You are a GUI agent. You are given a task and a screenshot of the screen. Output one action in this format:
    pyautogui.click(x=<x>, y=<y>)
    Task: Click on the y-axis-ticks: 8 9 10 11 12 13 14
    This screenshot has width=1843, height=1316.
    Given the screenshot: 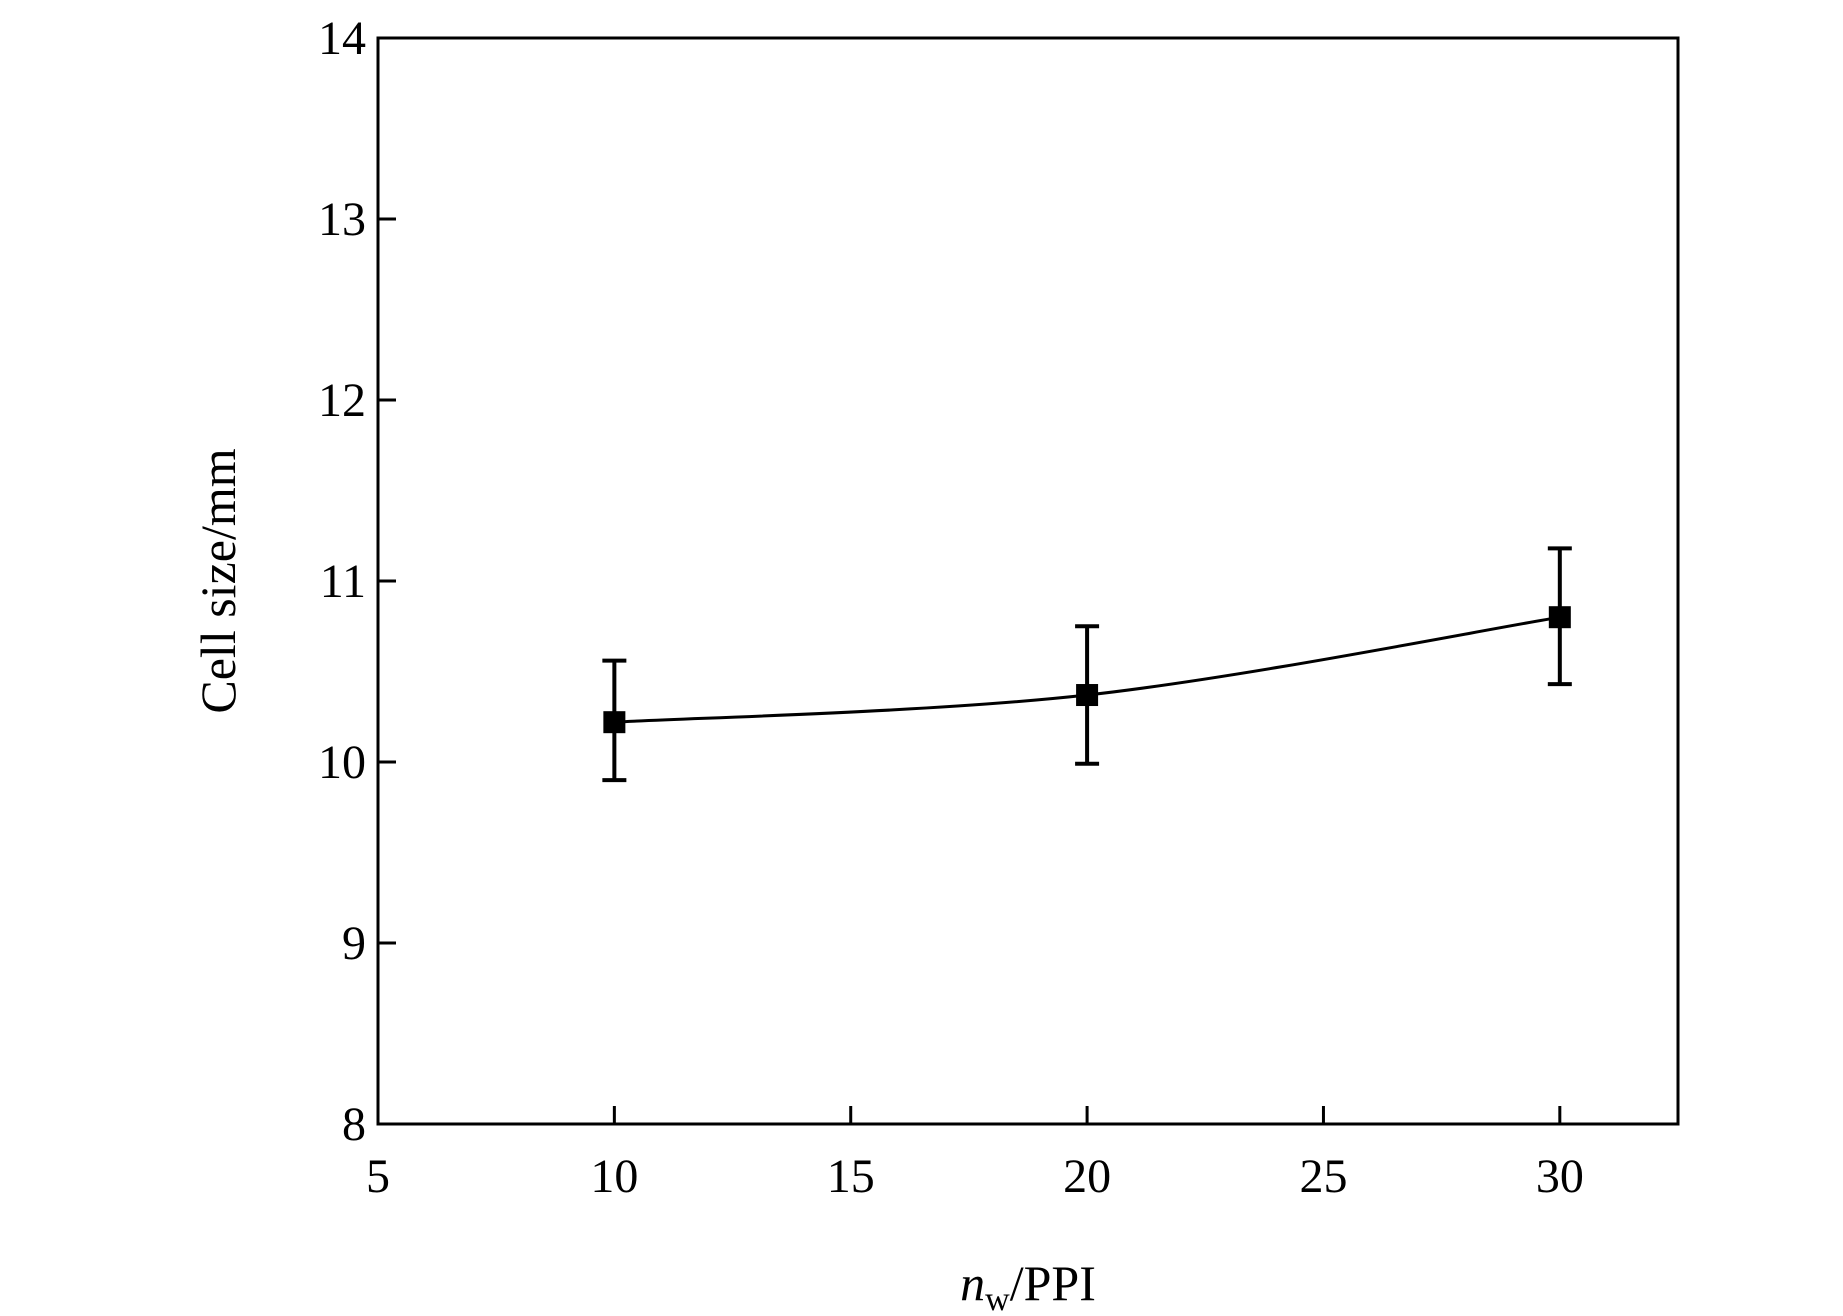 What is the action you would take?
    pyautogui.click(x=357, y=581)
    